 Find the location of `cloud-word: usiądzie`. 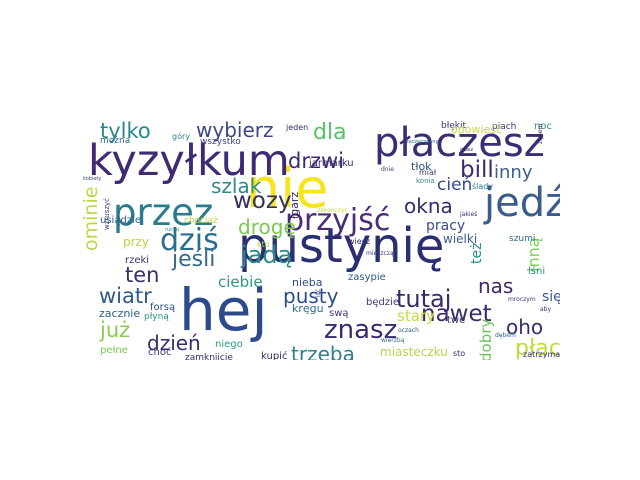

cloud-word: usiądzie is located at coordinates (120, 220).